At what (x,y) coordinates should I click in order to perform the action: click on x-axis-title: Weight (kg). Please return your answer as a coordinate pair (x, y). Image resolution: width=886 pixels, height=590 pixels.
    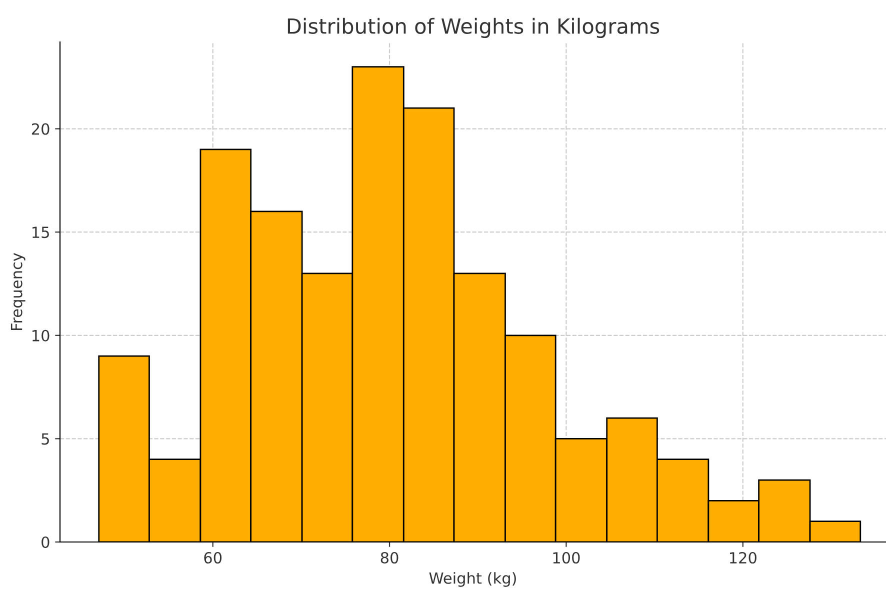
    Looking at the image, I should click on (472, 579).